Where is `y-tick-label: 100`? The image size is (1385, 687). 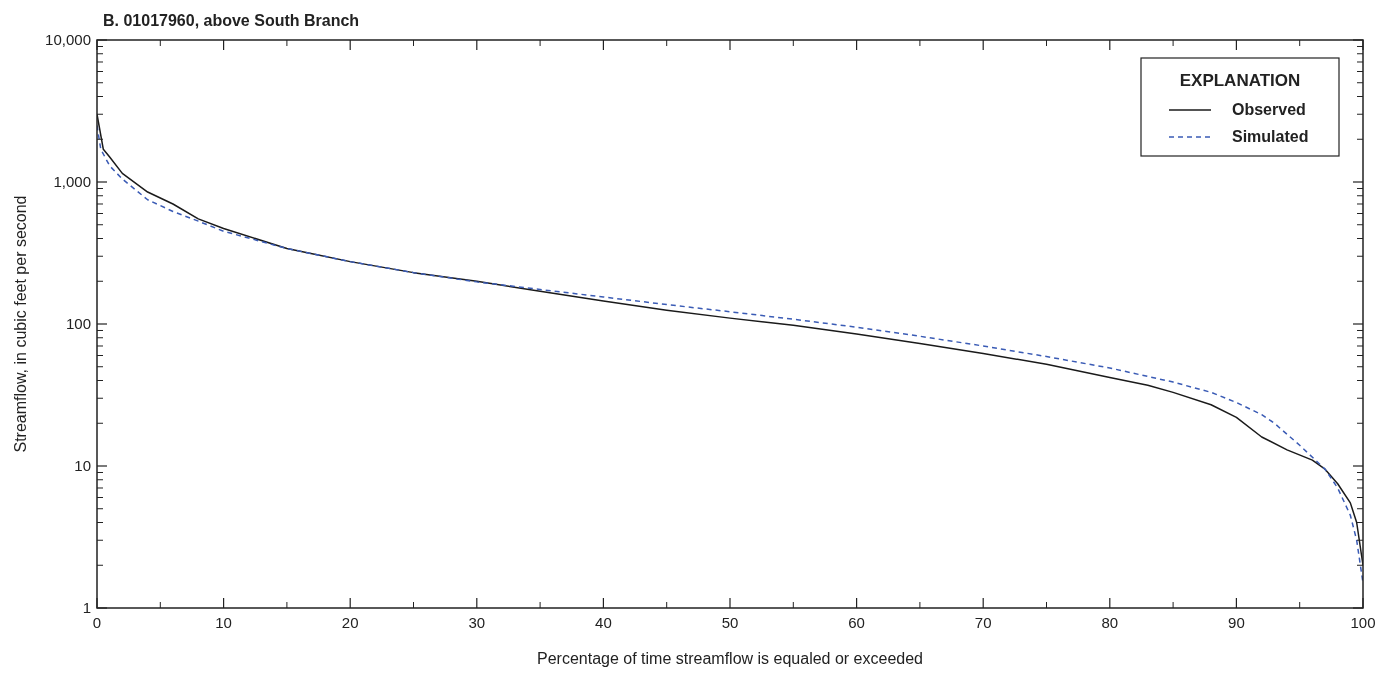 y-tick-label: 100 is located at coordinates (78, 323).